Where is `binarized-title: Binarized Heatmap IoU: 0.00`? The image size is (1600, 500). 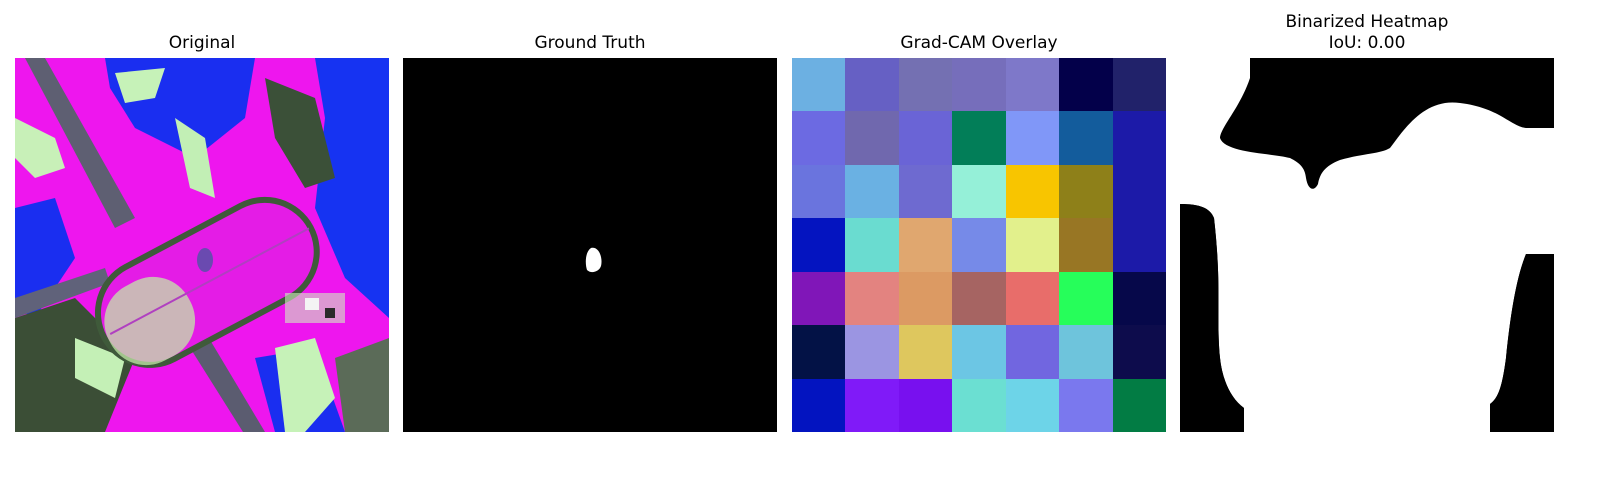
binarized-title: Binarized Heatmap IoU: 0.00 is located at coordinates (1367, 33).